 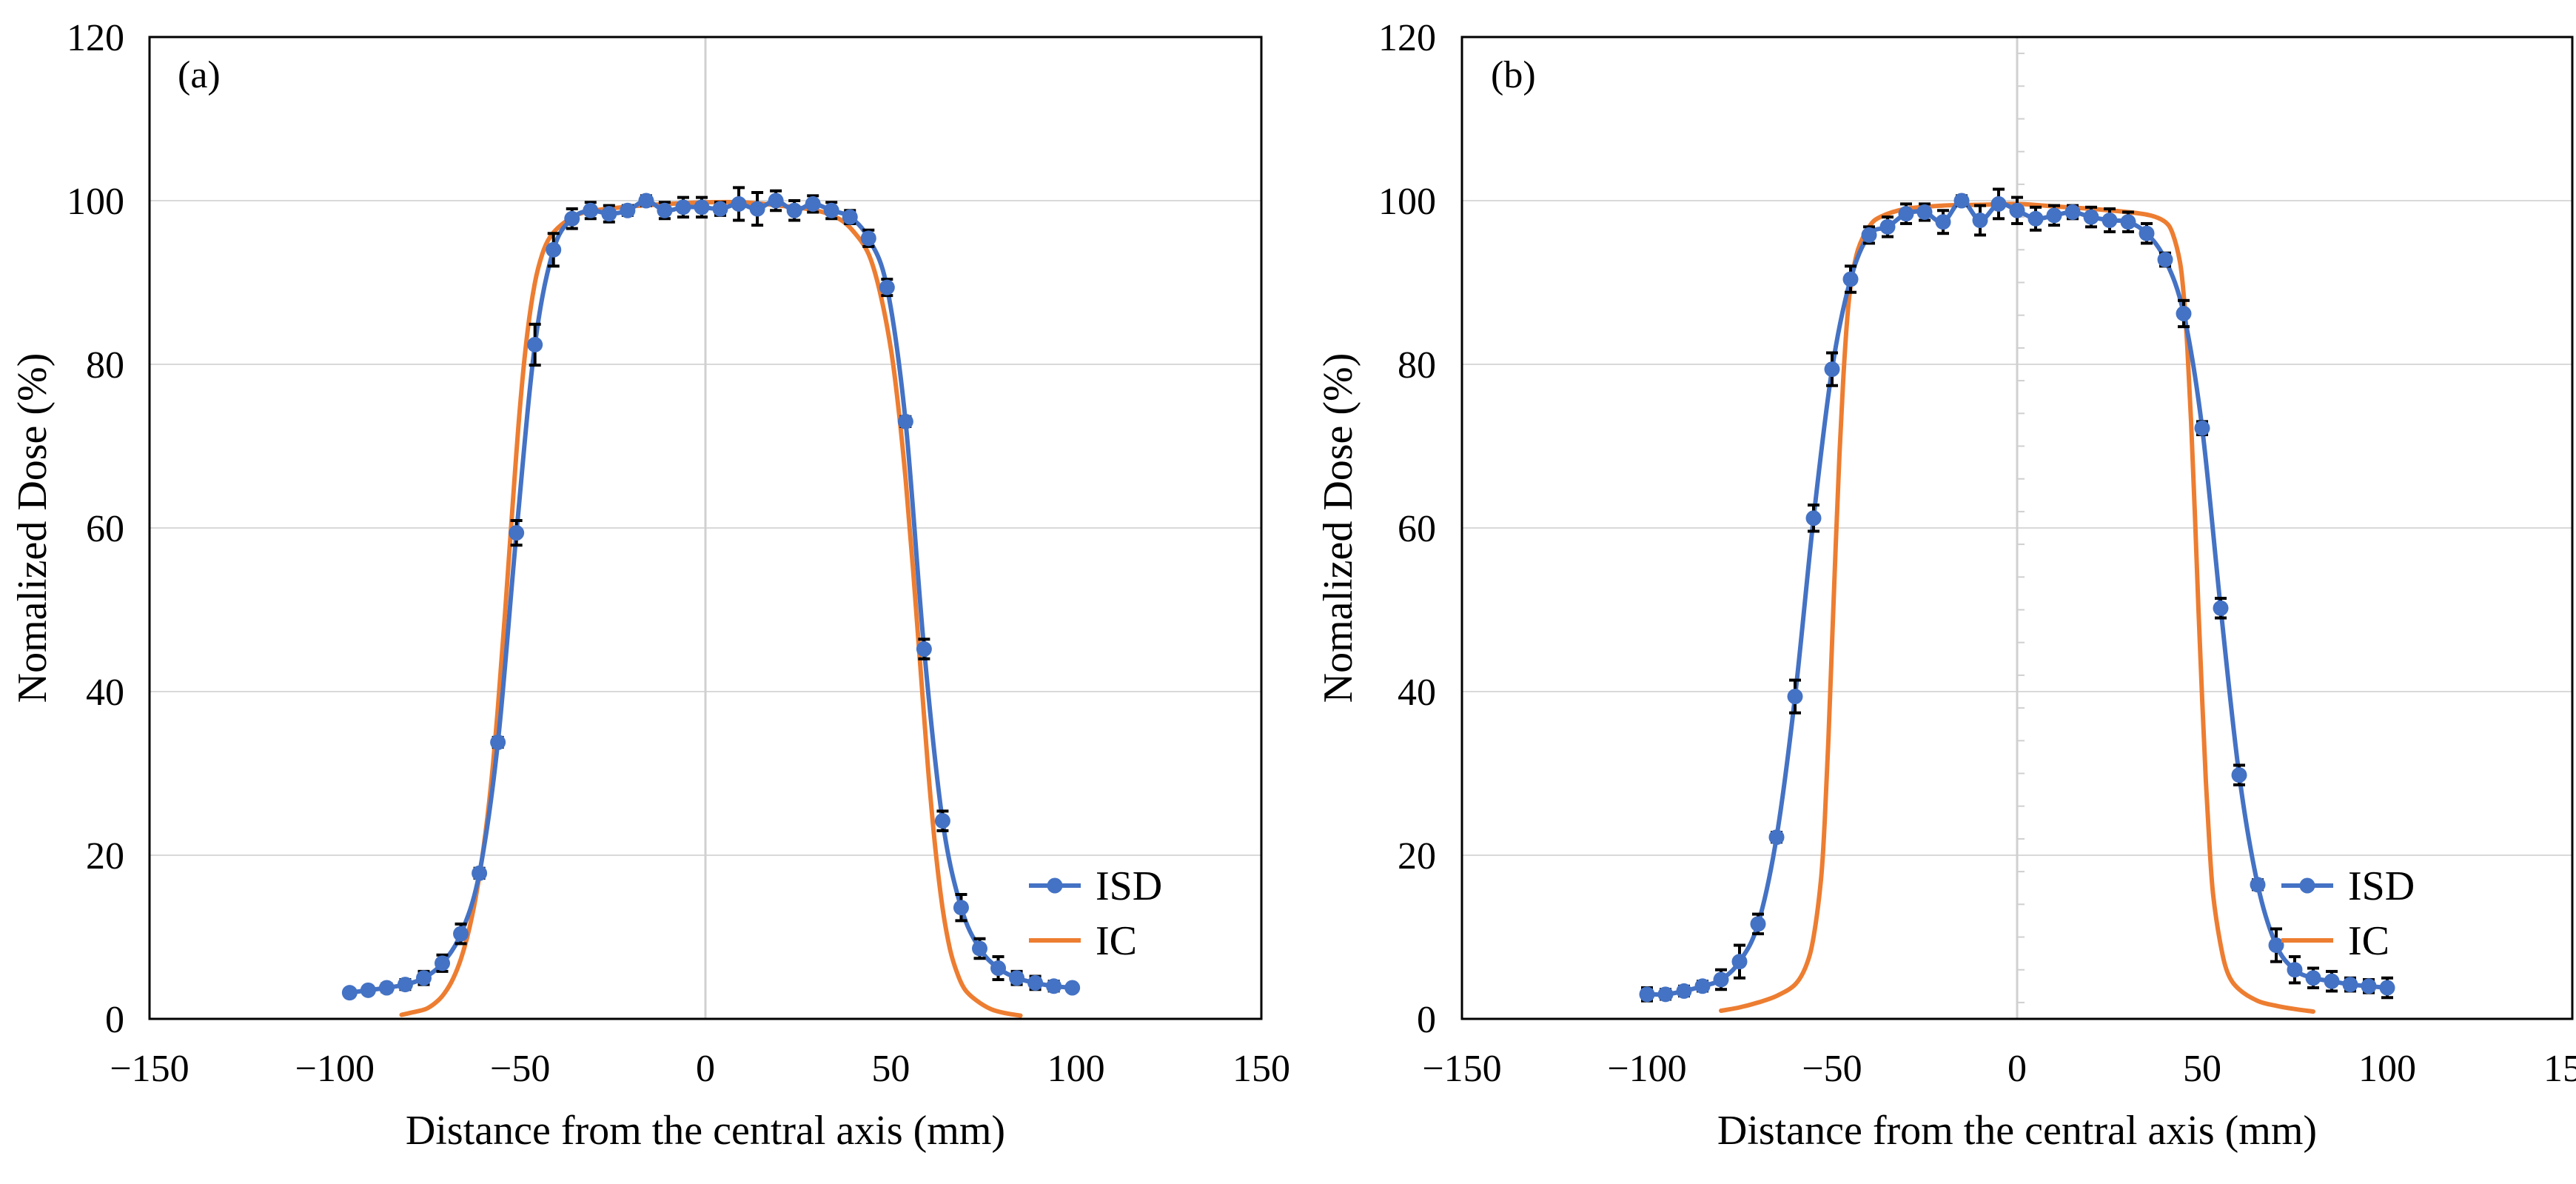 What do you see at coordinates (149, 1069) in the screenshot?
I see `x-tick-label: −150` at bounding box center [149, 1069].